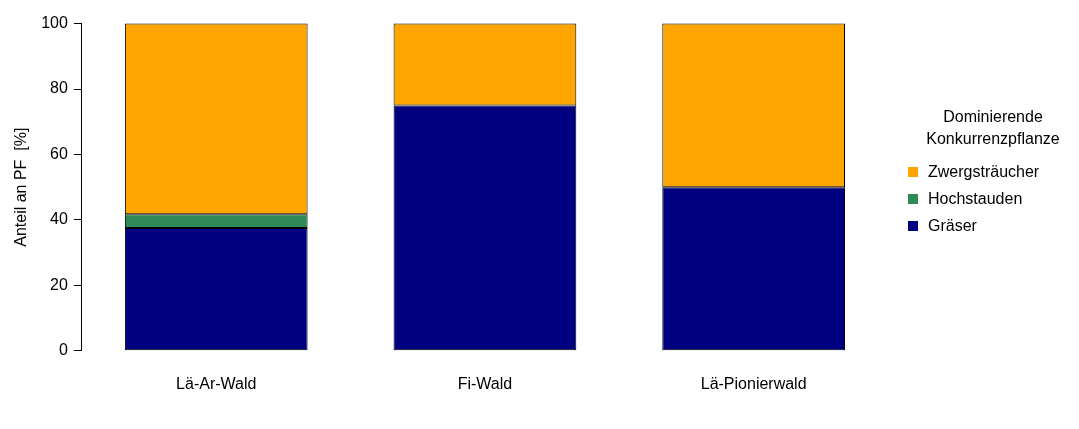 The width and height of the screenshot is (1079, 429). Describe the element at coordinates (21, 187) in the screenshot. I see `y-axis-title: Anteil an PF [%]` at that location.